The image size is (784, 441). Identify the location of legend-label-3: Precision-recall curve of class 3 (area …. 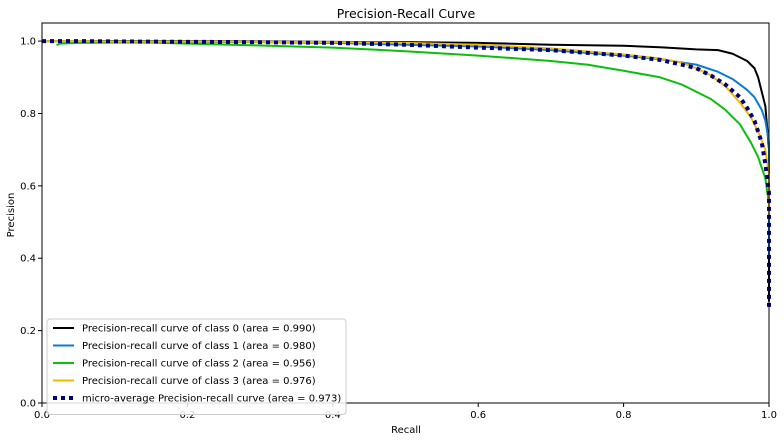
(199, 381).